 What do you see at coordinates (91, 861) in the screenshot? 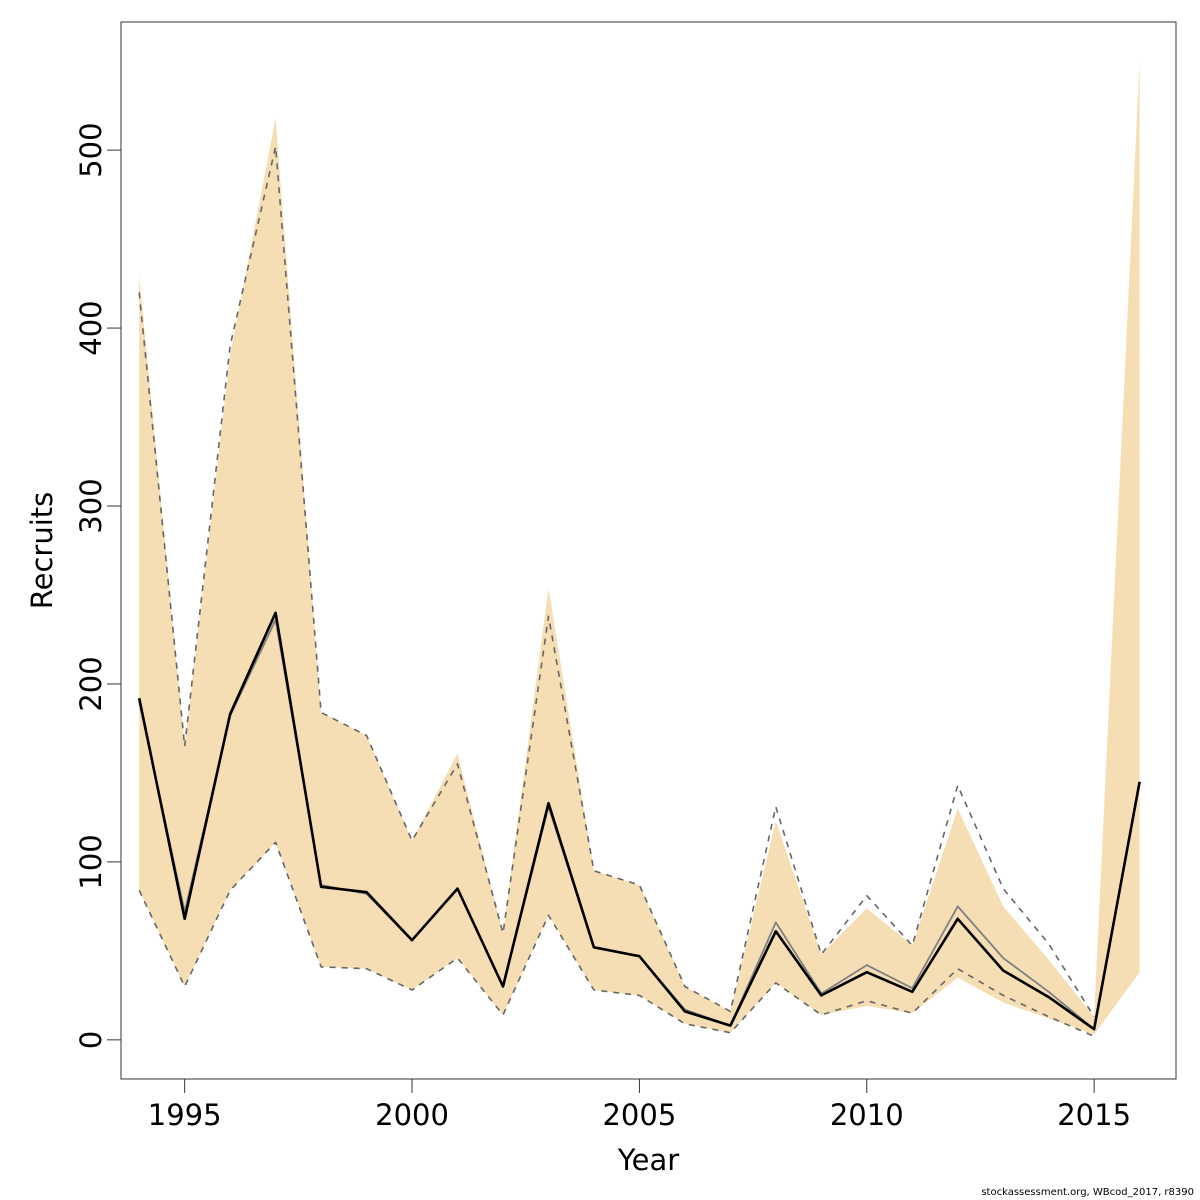
I see `y-tick-label: 100` at bounding box center [91, 861].